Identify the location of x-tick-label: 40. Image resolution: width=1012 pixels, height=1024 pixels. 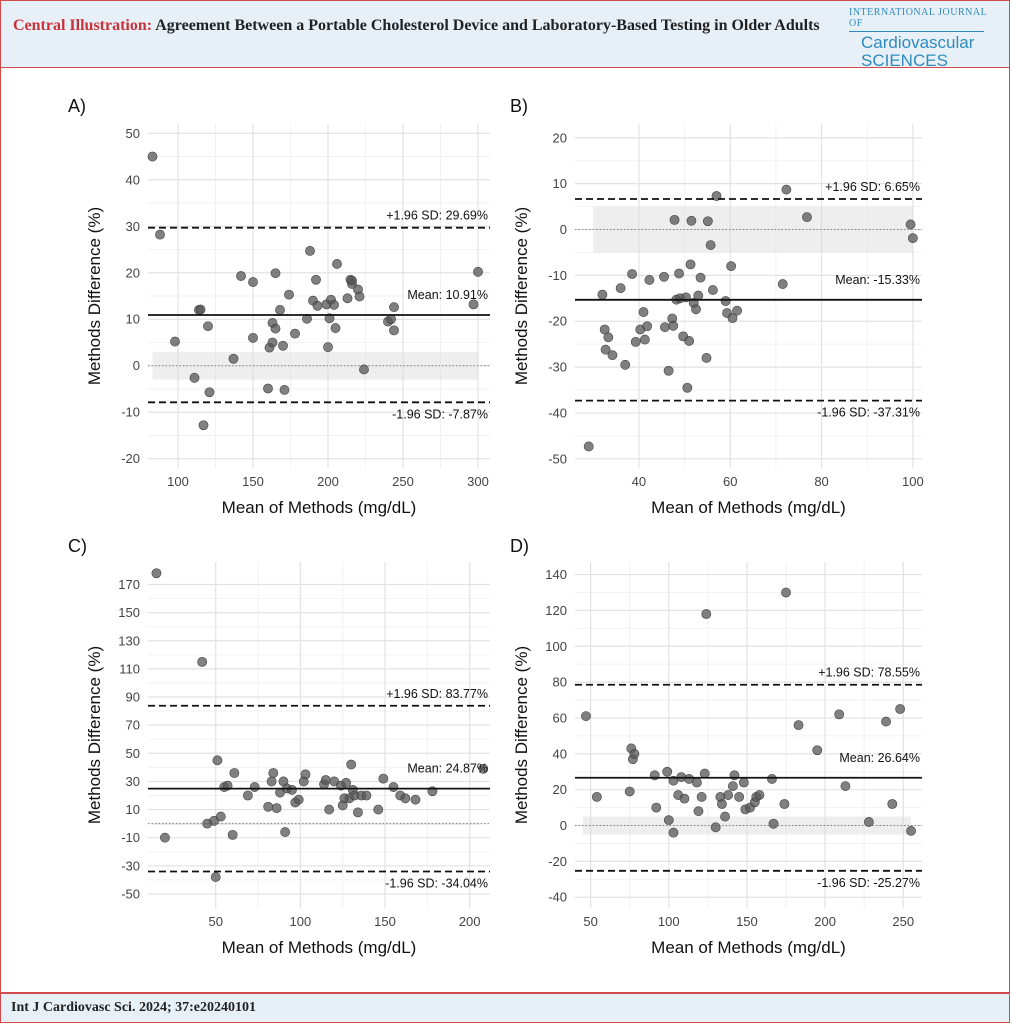
(639, 481).